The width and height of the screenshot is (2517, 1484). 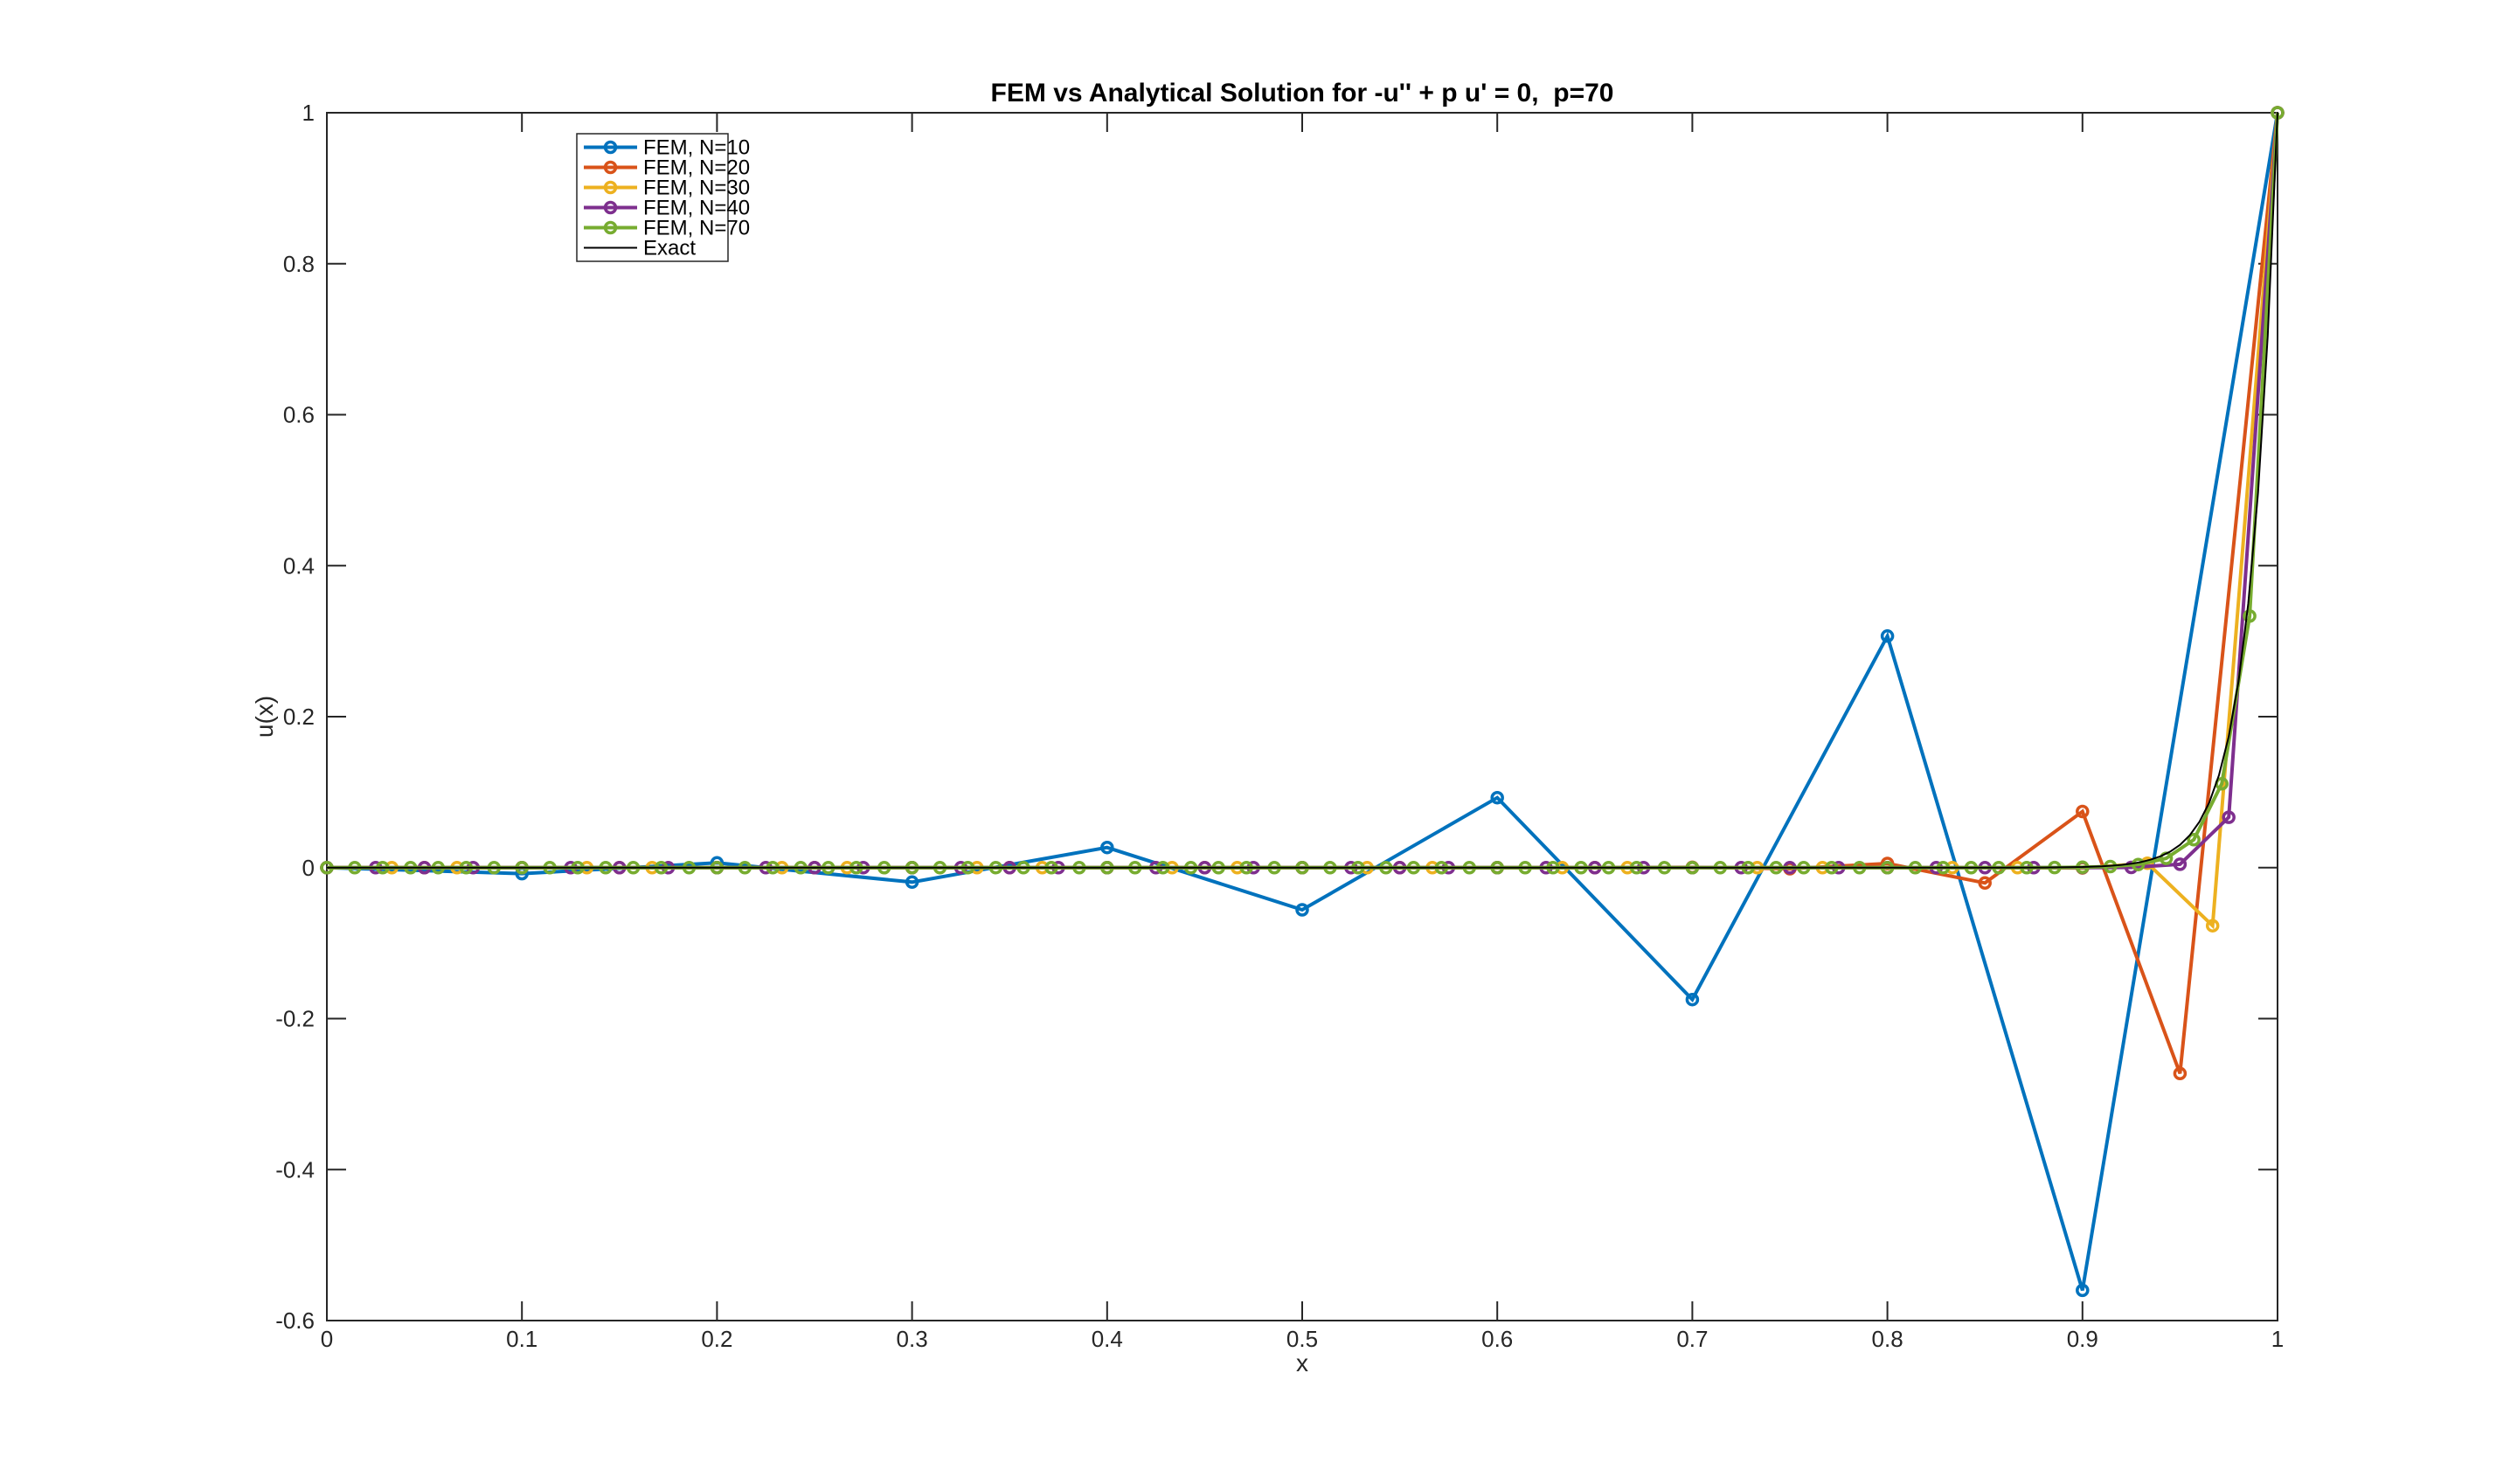 I want to click on y-tick-label: 0, so click(x=308, y=868).